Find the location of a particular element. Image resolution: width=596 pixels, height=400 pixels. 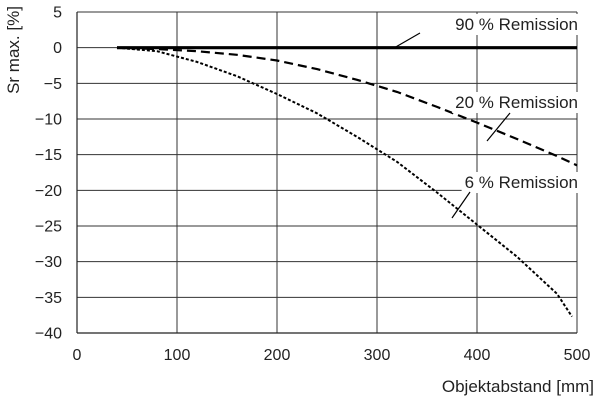

x-tick-label: 500 is located at coordinates (577, 355).